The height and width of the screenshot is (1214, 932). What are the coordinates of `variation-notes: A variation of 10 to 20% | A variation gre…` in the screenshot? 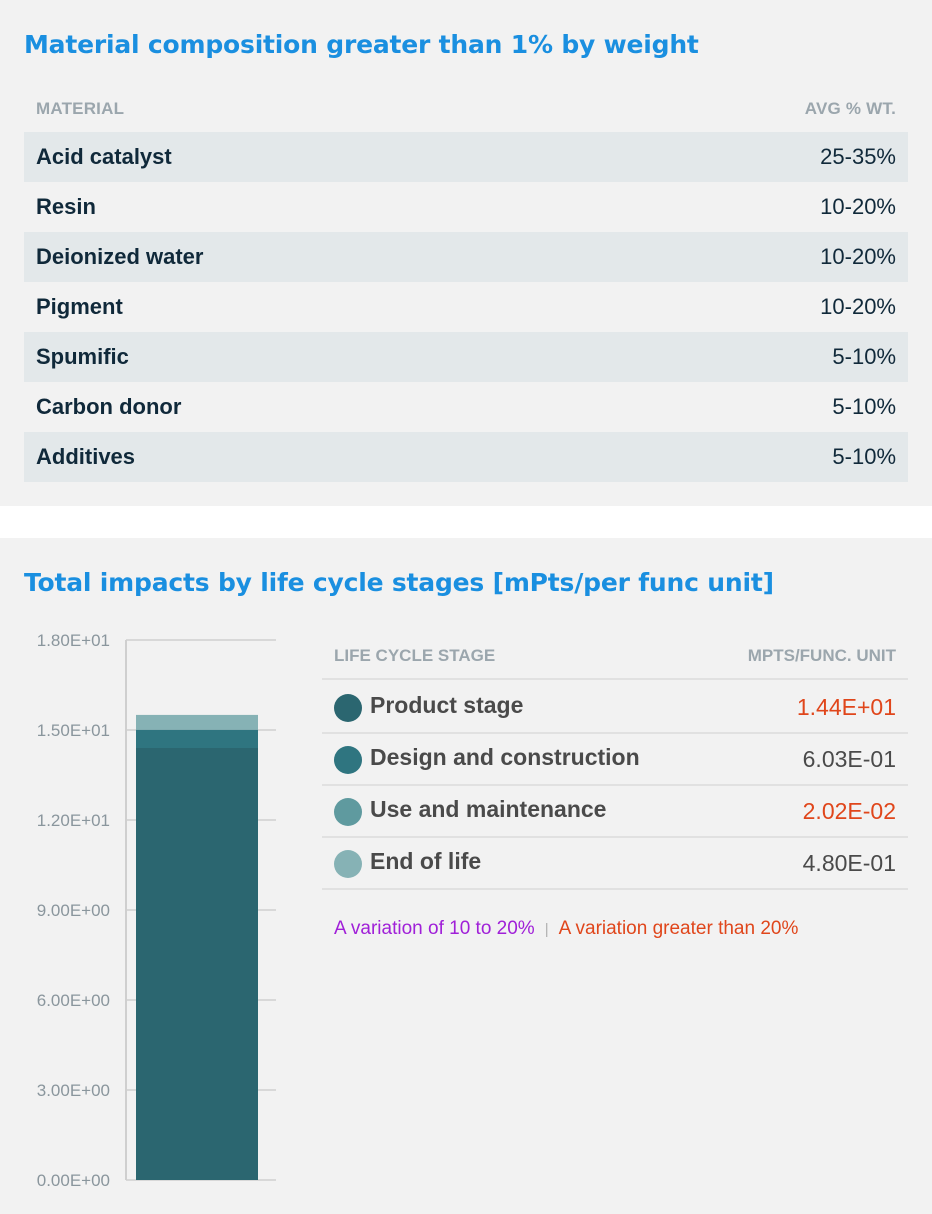 It's located at (566, 929).